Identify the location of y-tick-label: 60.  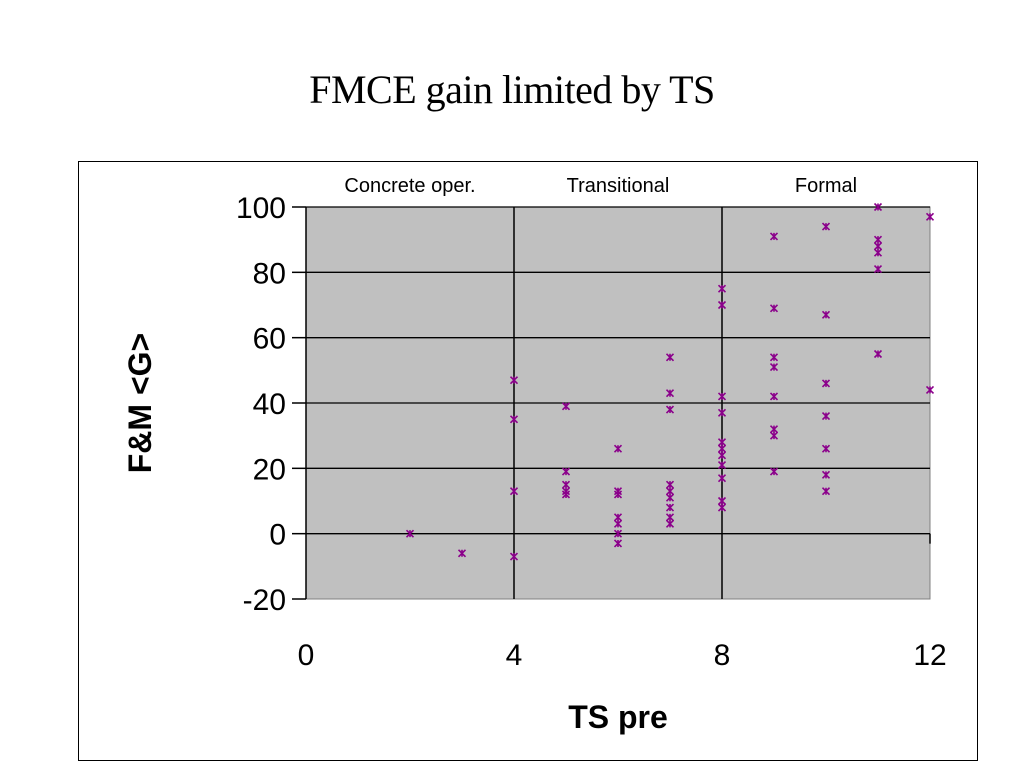
(269, 339).